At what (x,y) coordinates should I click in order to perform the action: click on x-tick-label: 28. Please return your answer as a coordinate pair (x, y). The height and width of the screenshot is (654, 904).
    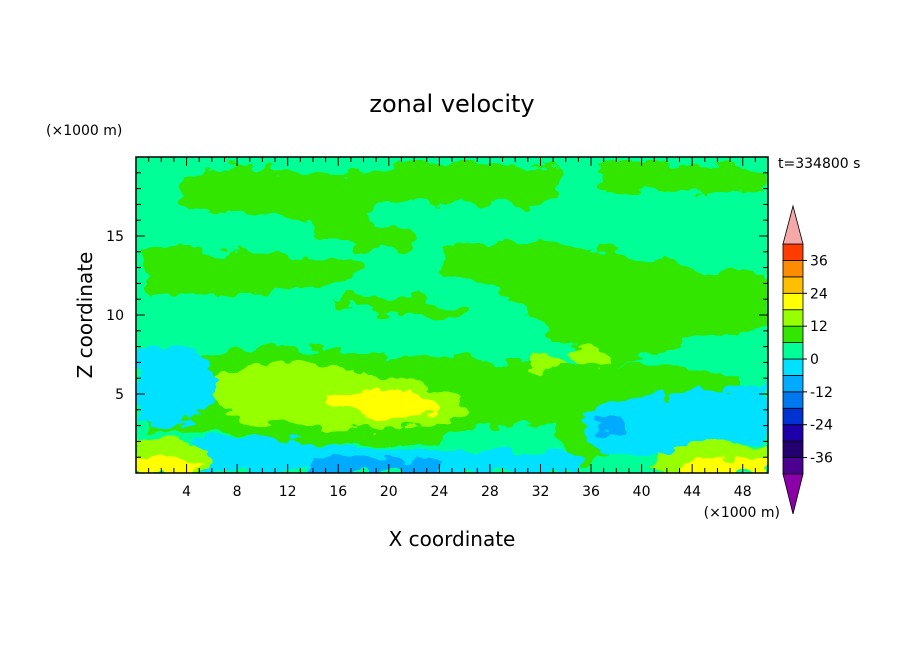
    Looking at the image, I should click on (490, 492).